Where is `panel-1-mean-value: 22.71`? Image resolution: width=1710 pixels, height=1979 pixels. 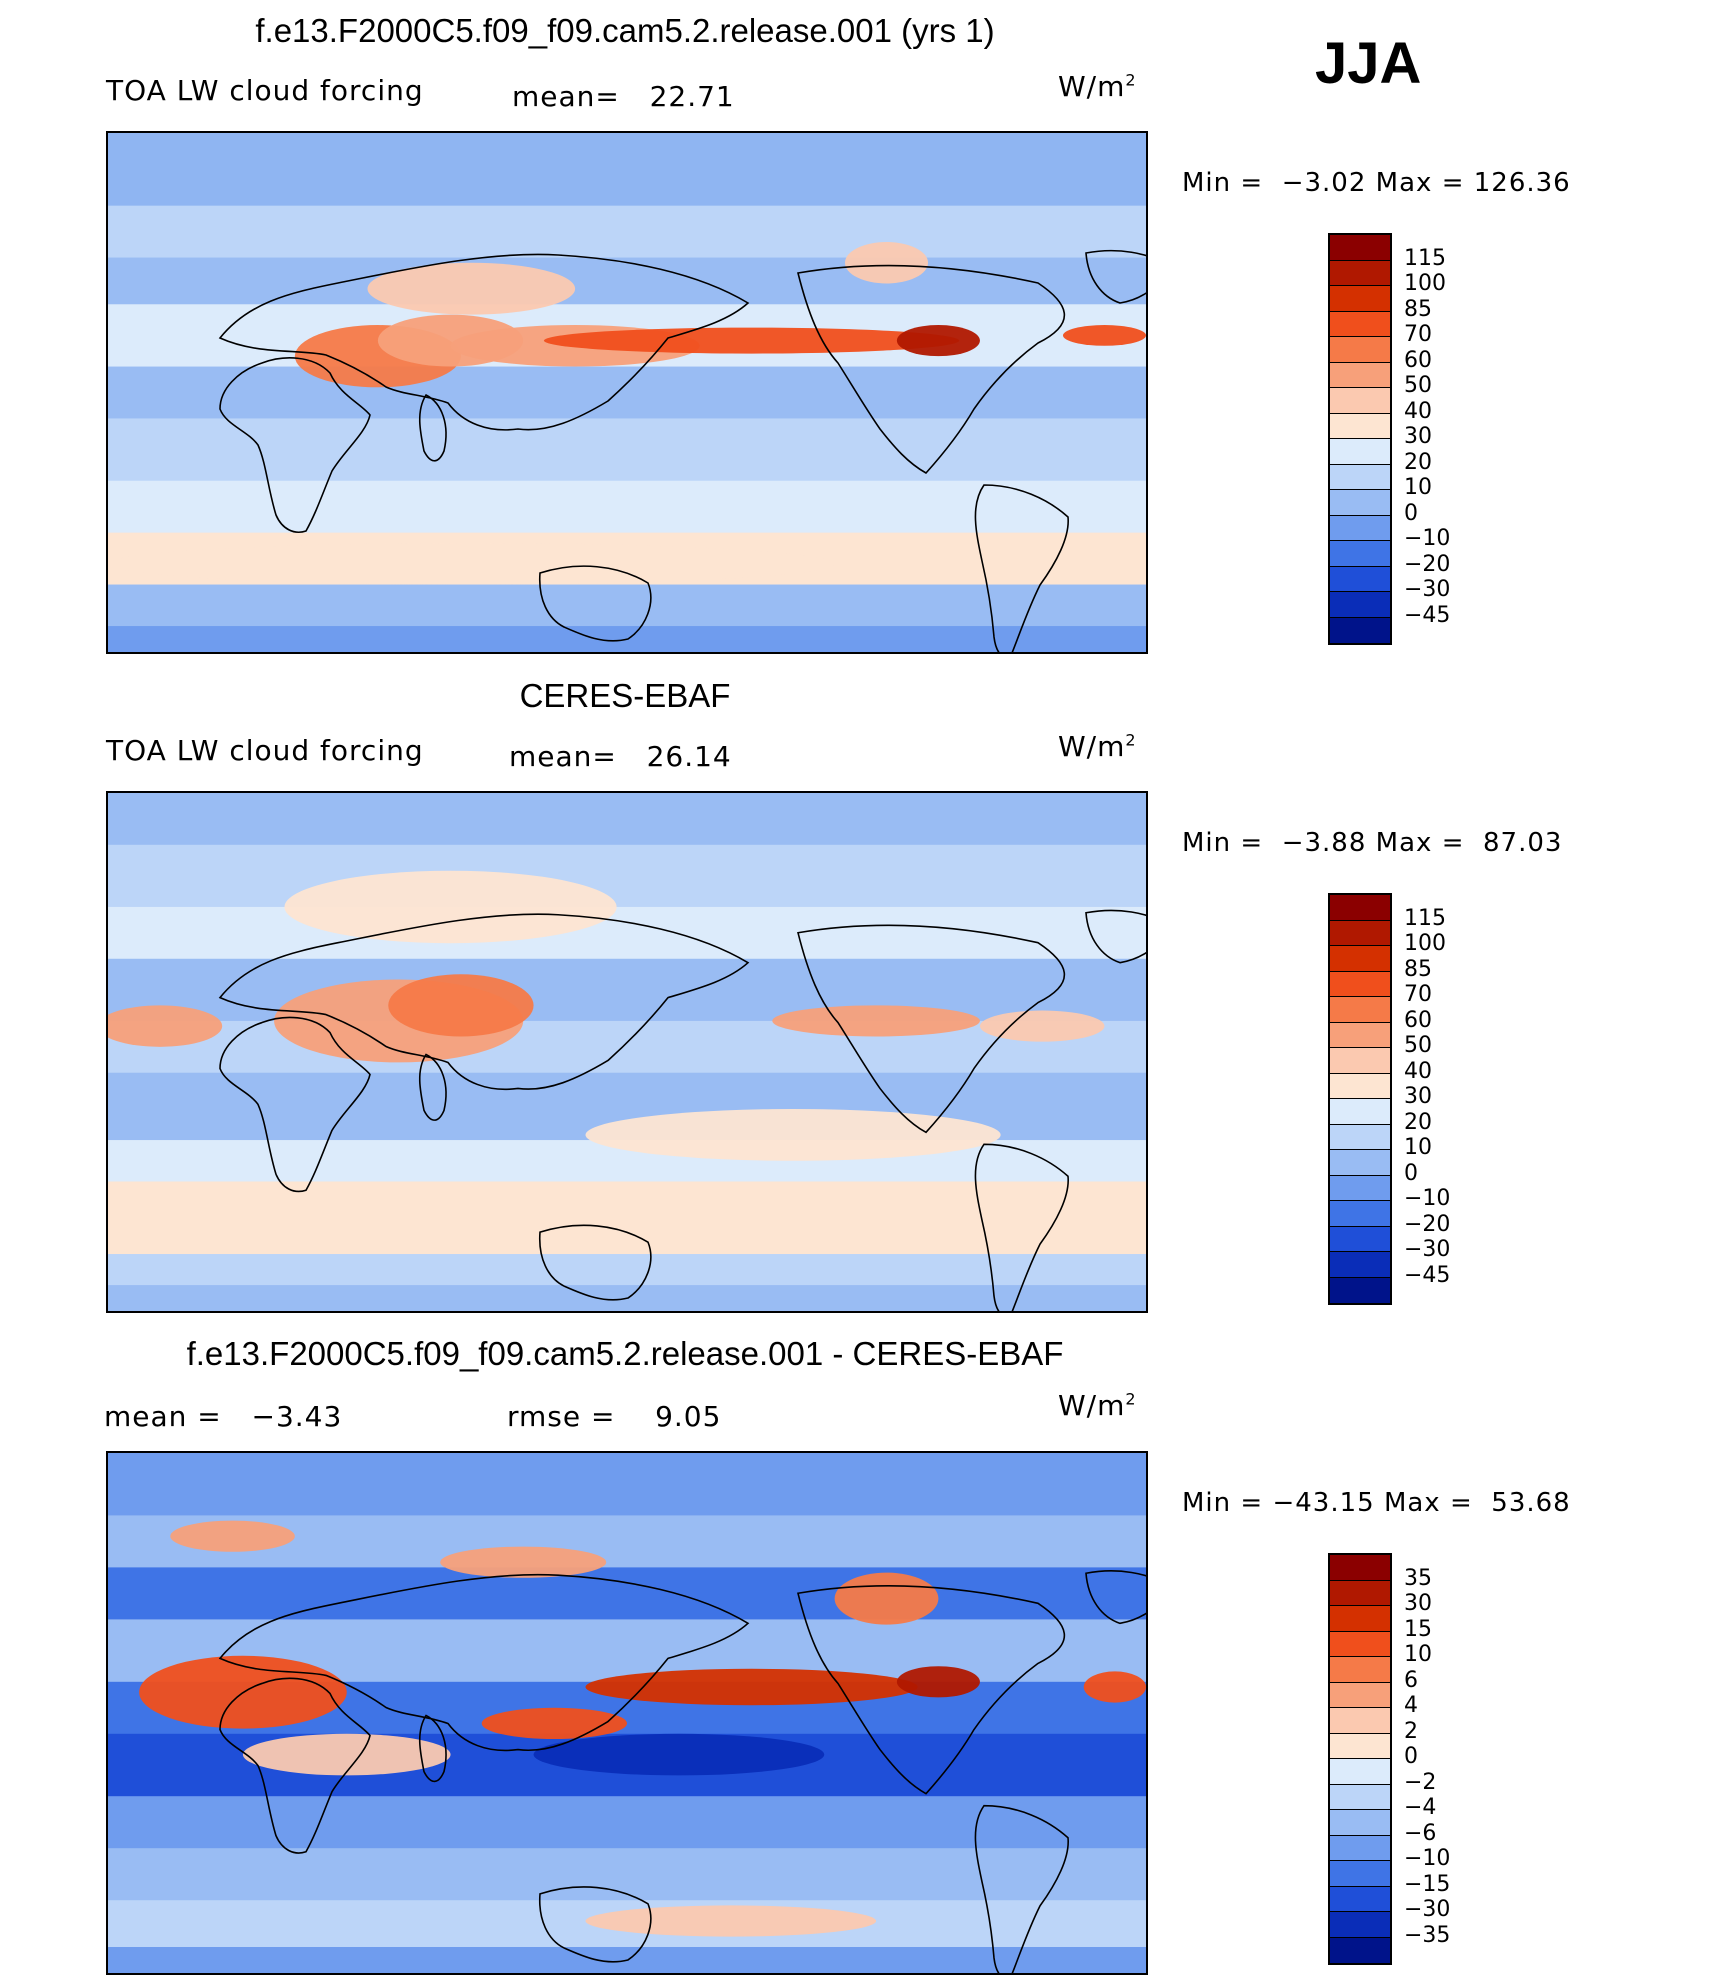 panel-1-mean-value: 22.71 is located at coordinates (692, 96).